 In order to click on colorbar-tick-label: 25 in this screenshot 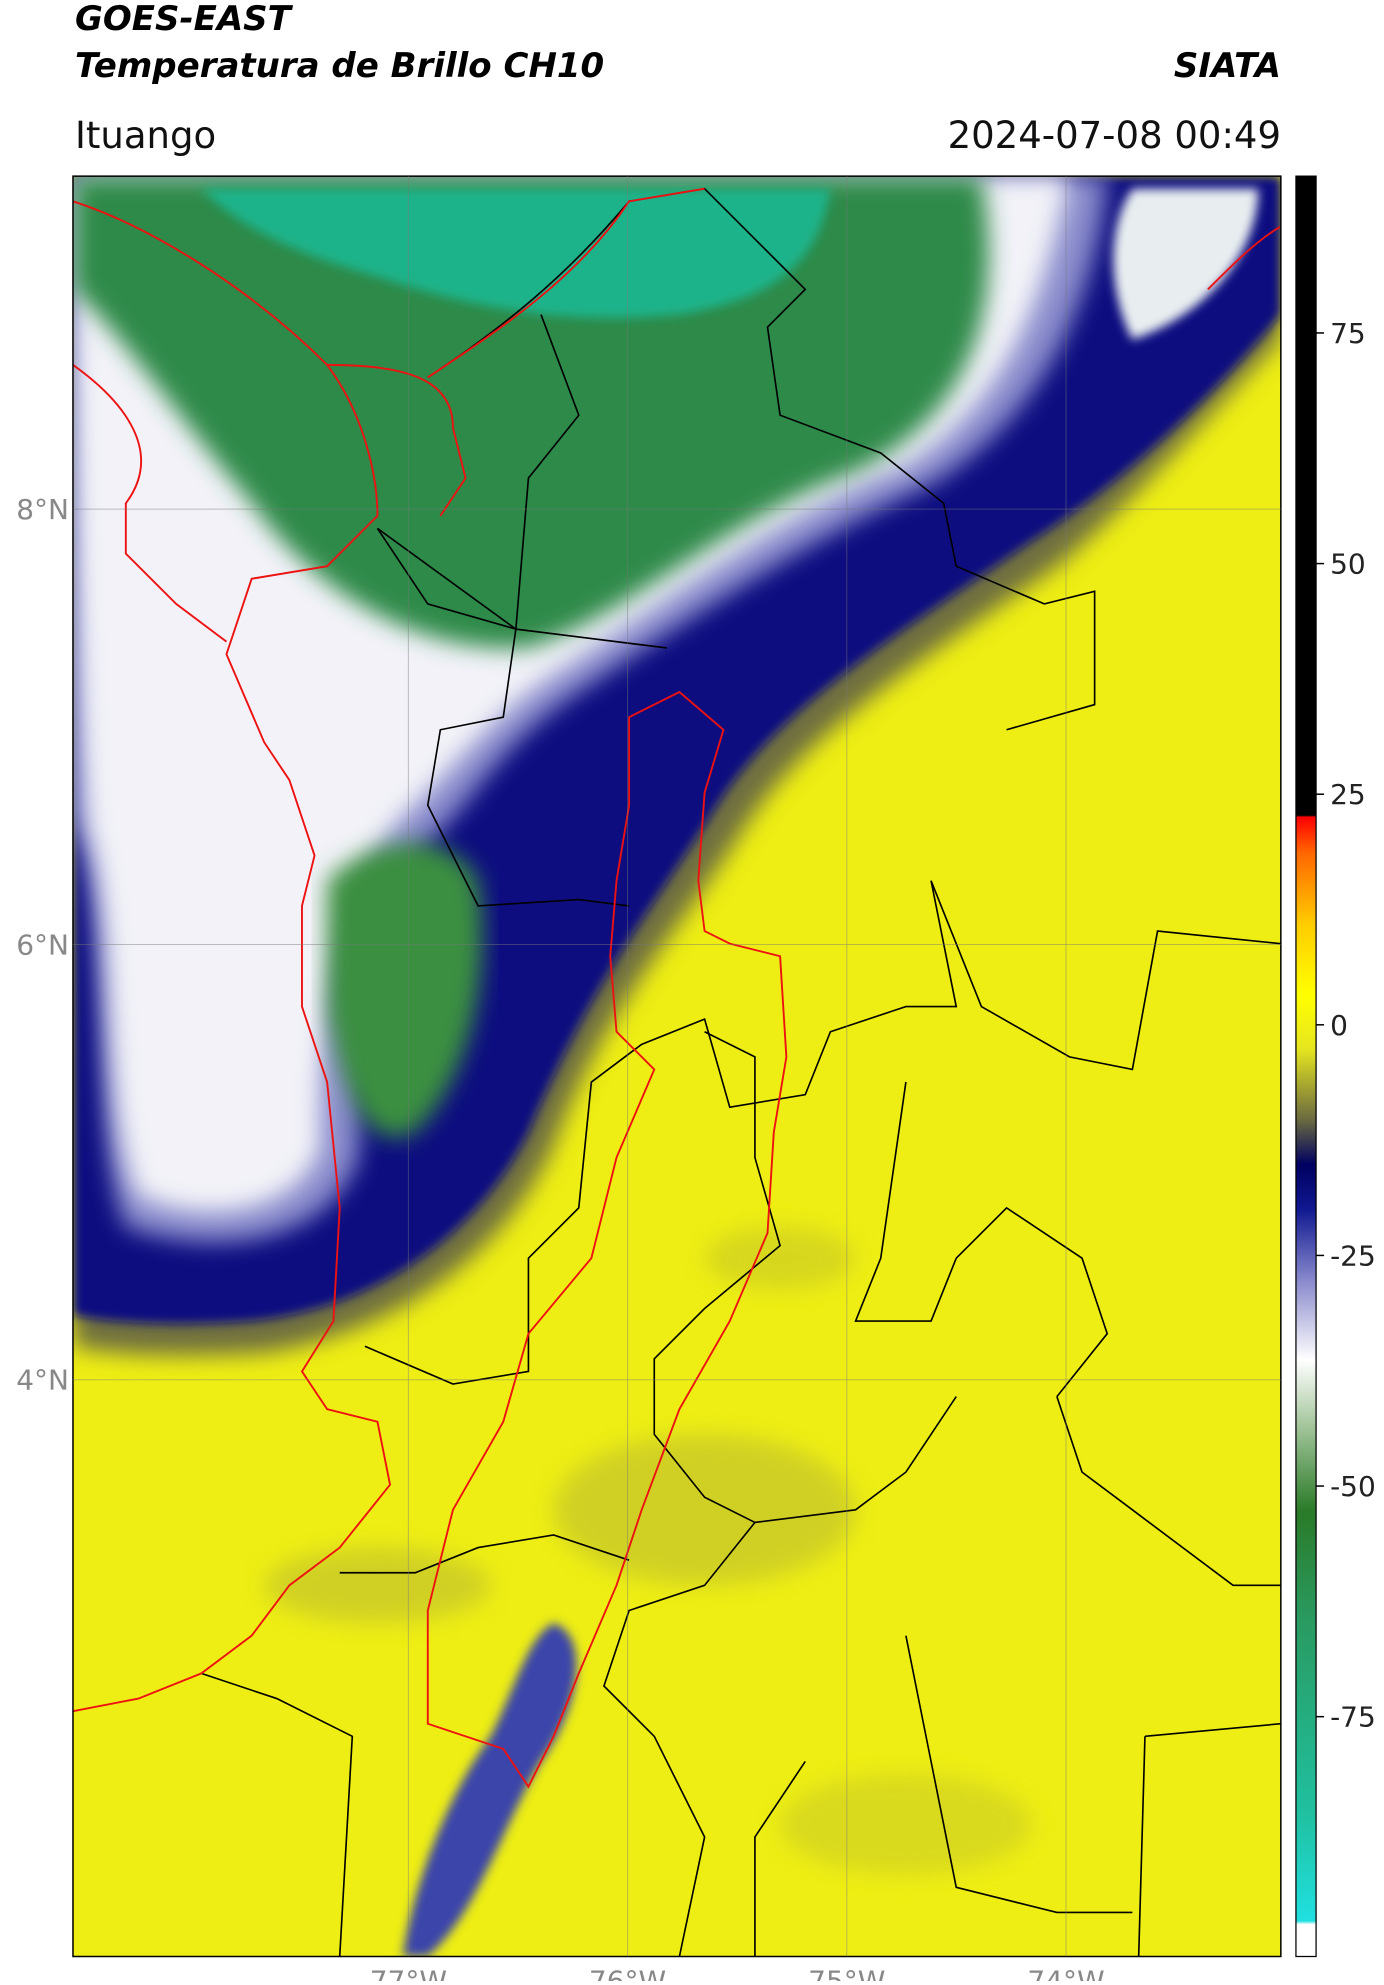, I will do `click(1348, 794)`.